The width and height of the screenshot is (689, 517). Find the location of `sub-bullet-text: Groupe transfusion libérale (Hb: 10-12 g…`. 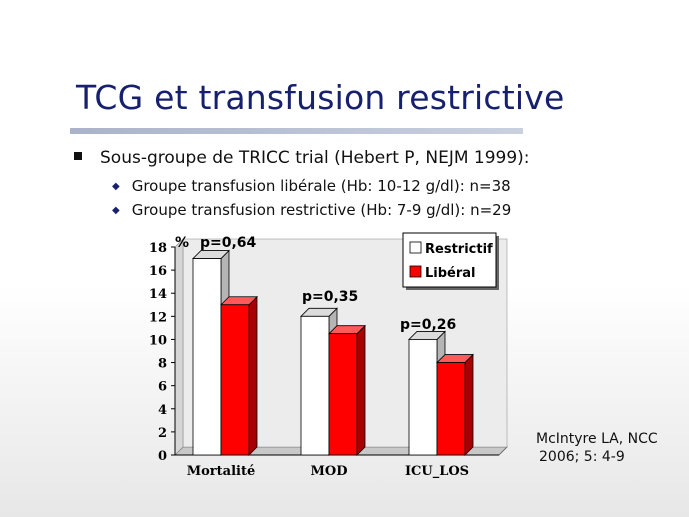

sub-bullet-text: Groupe transfusion libérale (Hb: 10-12 g… is located at coordinates (321, 186).